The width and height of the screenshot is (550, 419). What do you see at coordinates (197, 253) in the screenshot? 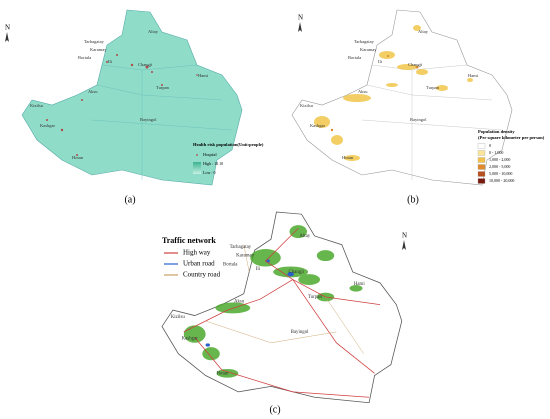
I see `legend-label: High way` at bounding box center [197, 253].